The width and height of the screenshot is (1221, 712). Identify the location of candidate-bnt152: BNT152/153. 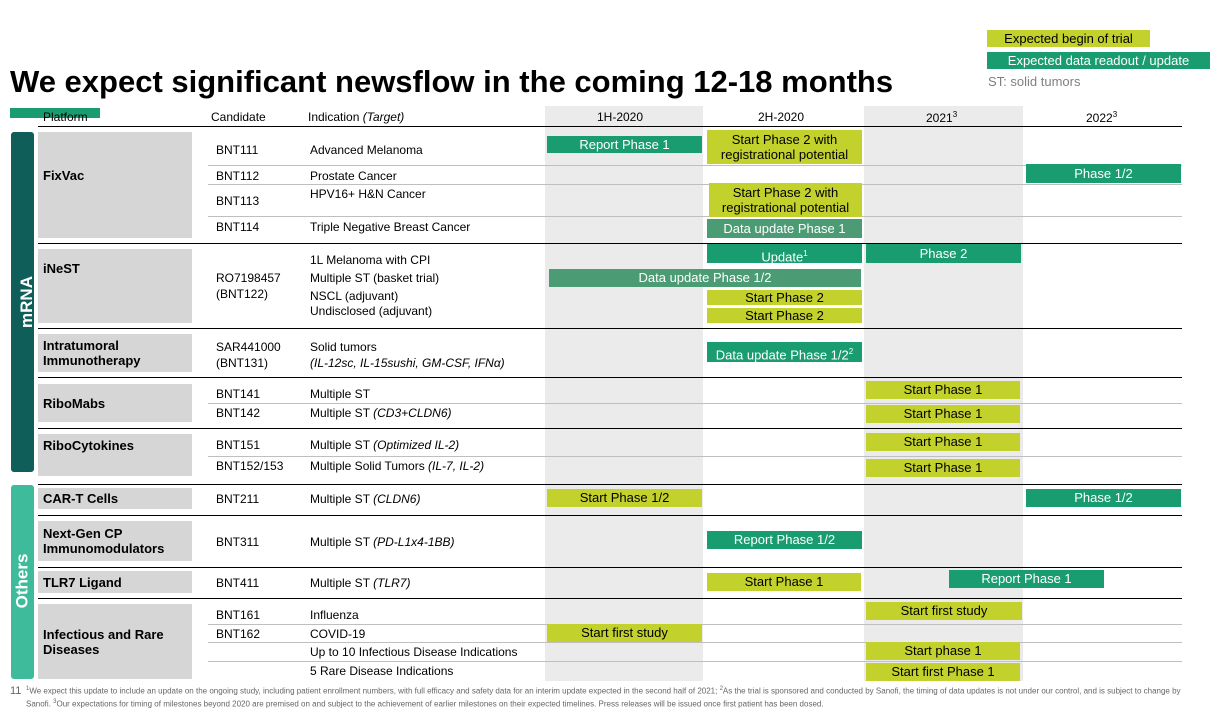
(250, 466).